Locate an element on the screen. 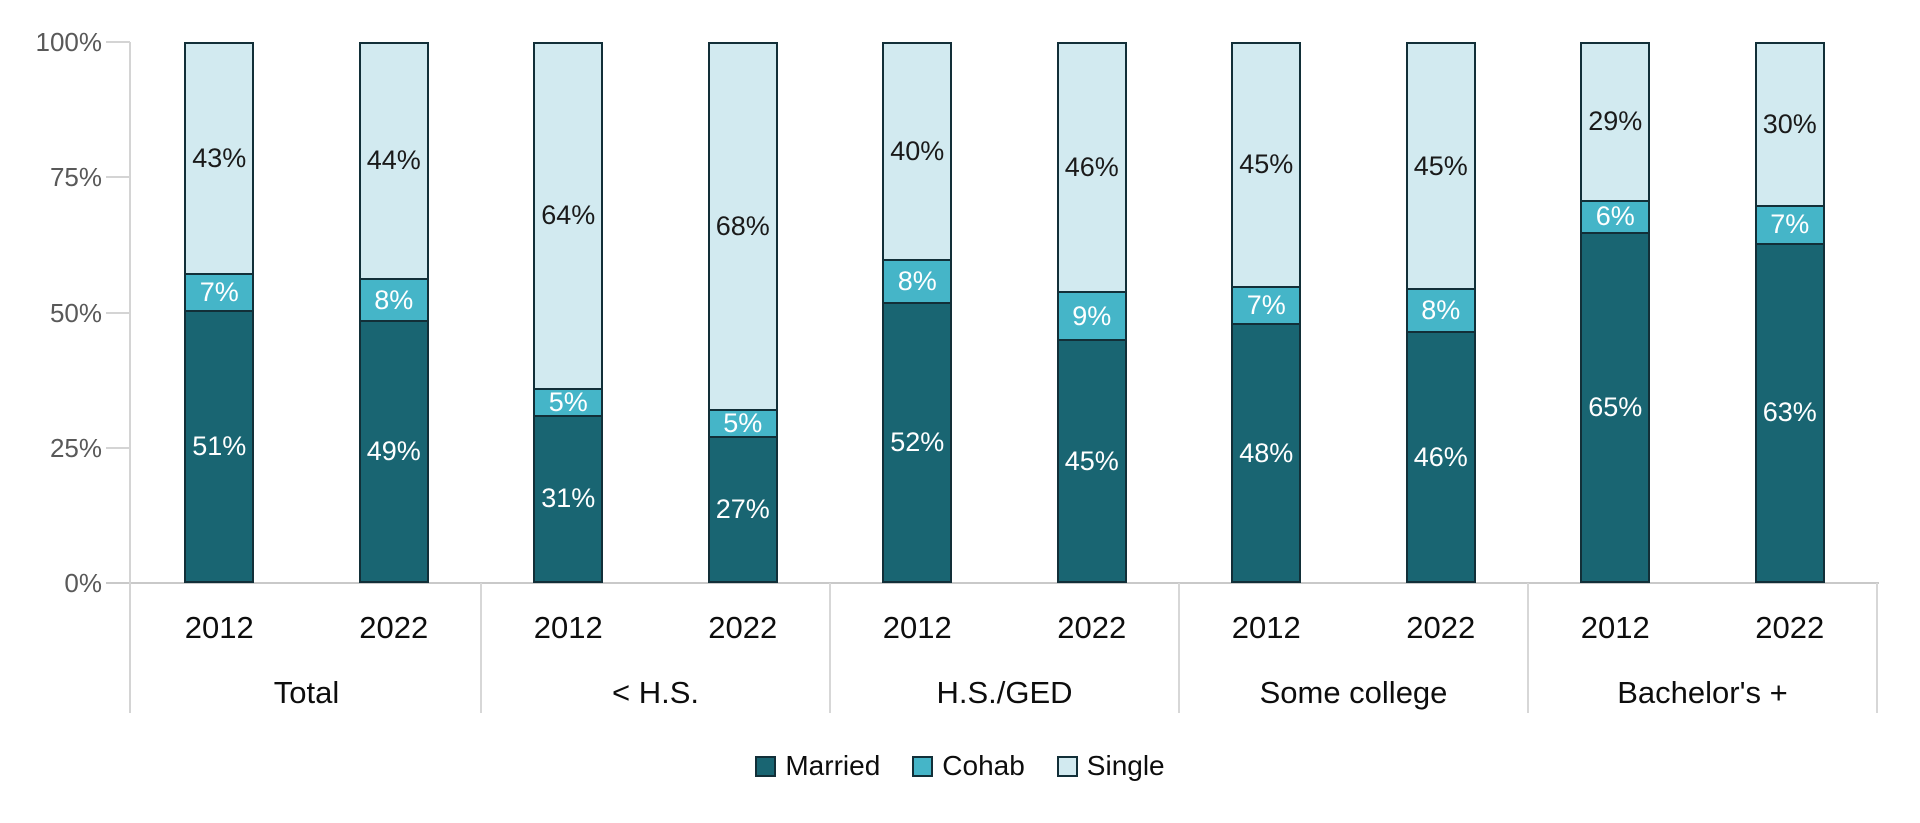  data-label: 40% is located at coordinates (917, 150).